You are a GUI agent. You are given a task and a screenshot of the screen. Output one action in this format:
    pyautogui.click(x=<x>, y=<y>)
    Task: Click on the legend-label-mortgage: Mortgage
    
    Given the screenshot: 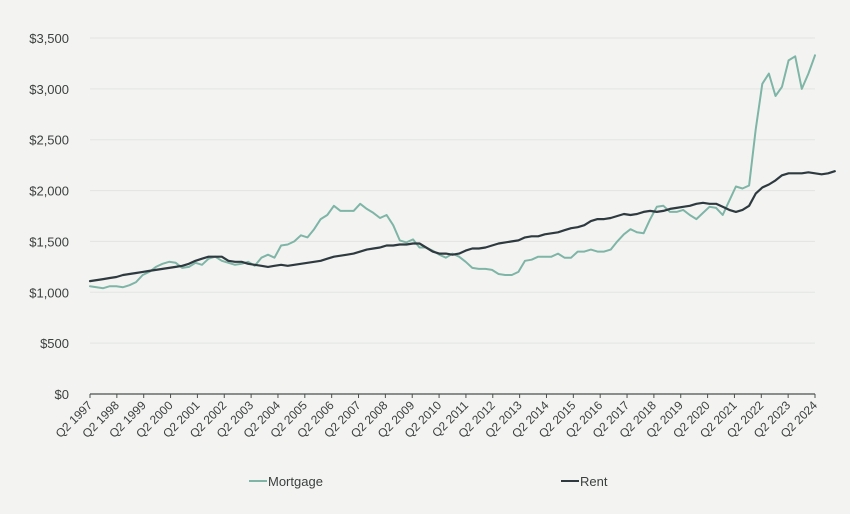 What is the action you would take?
    pyautogui.click(x=295, y=481)
    